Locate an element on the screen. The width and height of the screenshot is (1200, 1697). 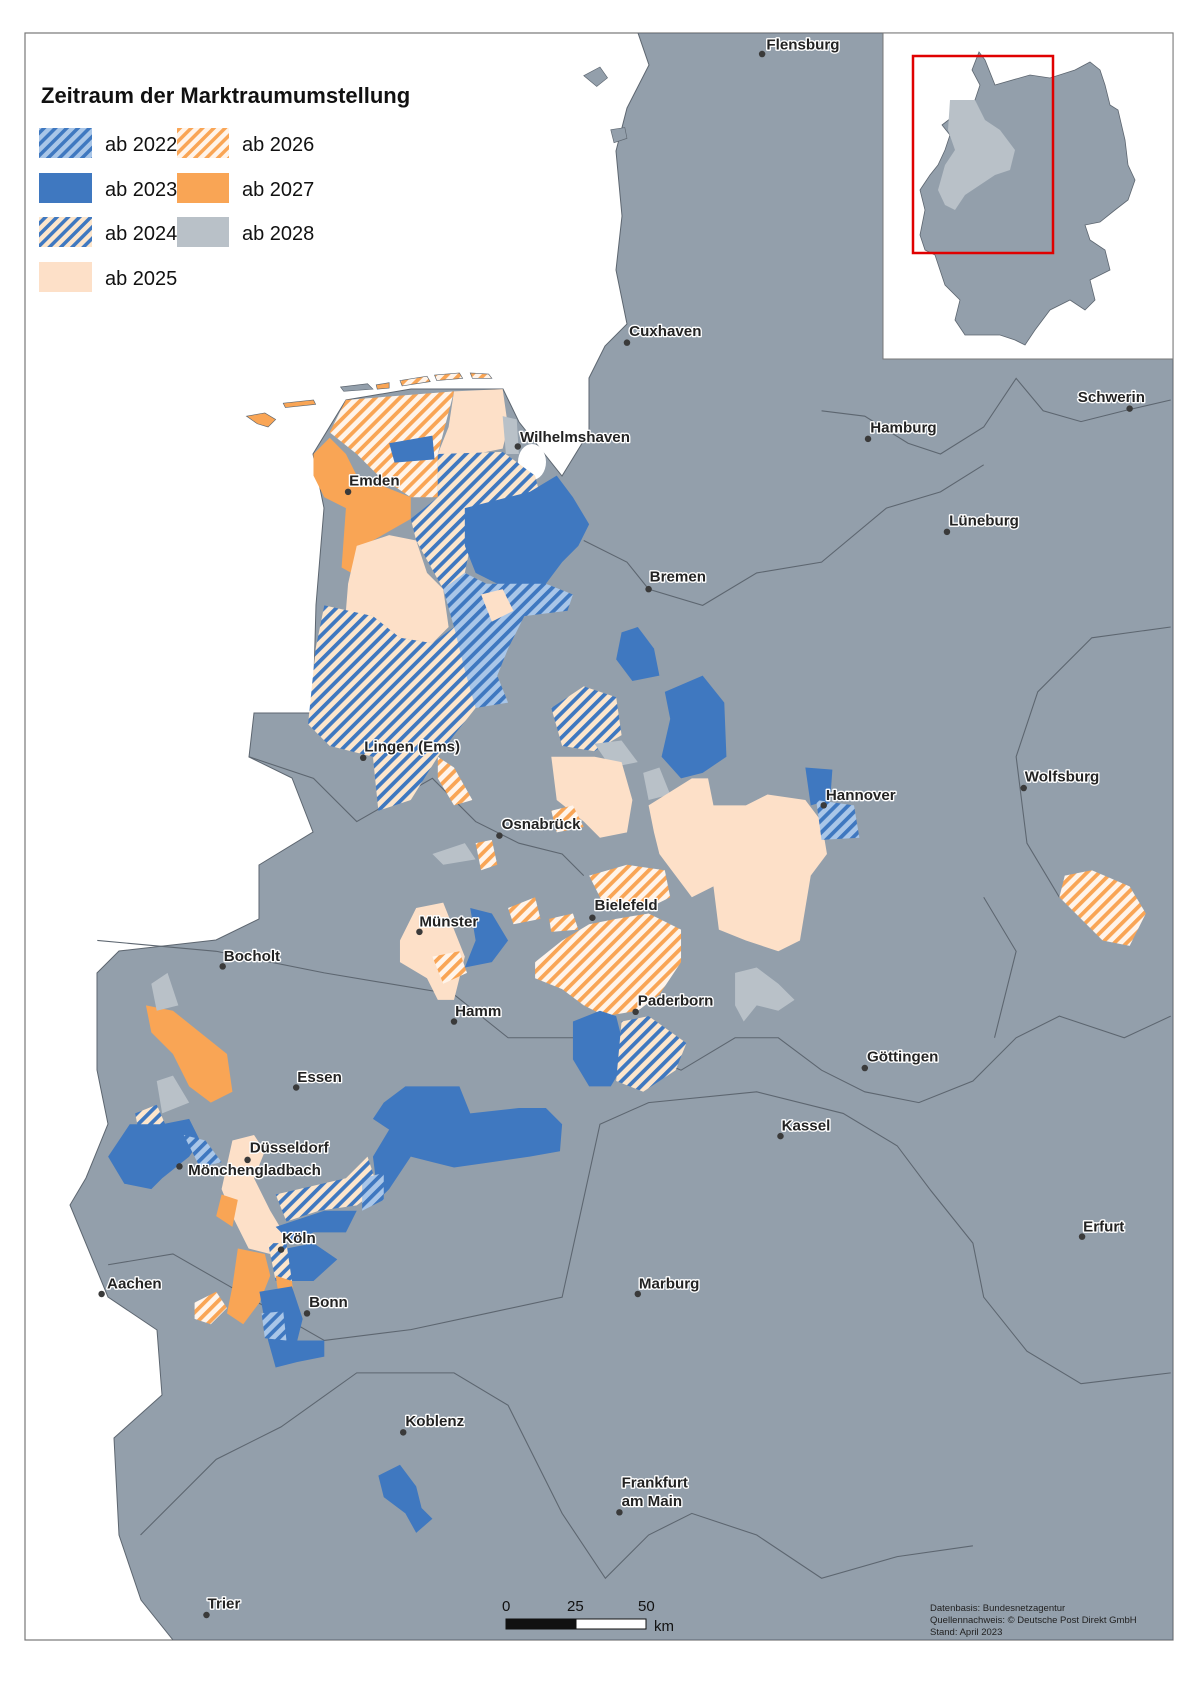
city-bremen: Bremen is located at coordinates (678, 577).